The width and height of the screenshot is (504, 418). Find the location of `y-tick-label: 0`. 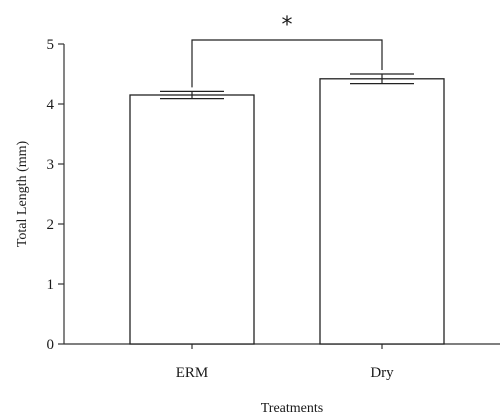

y-tick-label: 0 is located at coordinates (51, 345).